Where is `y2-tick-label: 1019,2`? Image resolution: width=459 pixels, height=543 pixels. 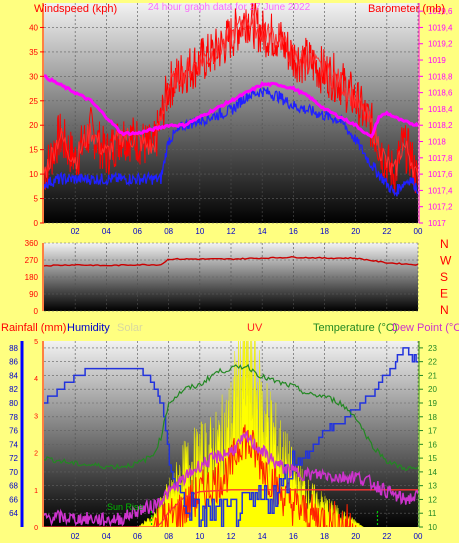
y2-tick-label: 1019,2 is located at coordinates (440, 44).